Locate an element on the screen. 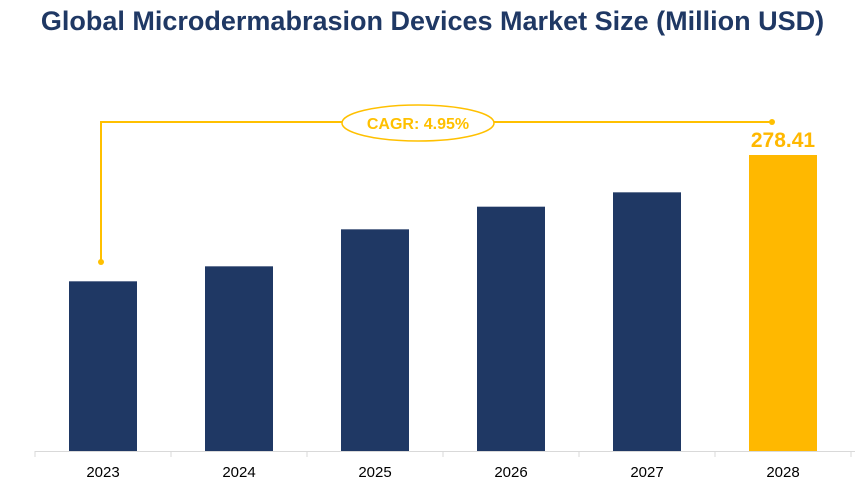 This screenshot has width=865, height=488. x-tick-label-2027: 2027 is located at coordinates (646, 472).